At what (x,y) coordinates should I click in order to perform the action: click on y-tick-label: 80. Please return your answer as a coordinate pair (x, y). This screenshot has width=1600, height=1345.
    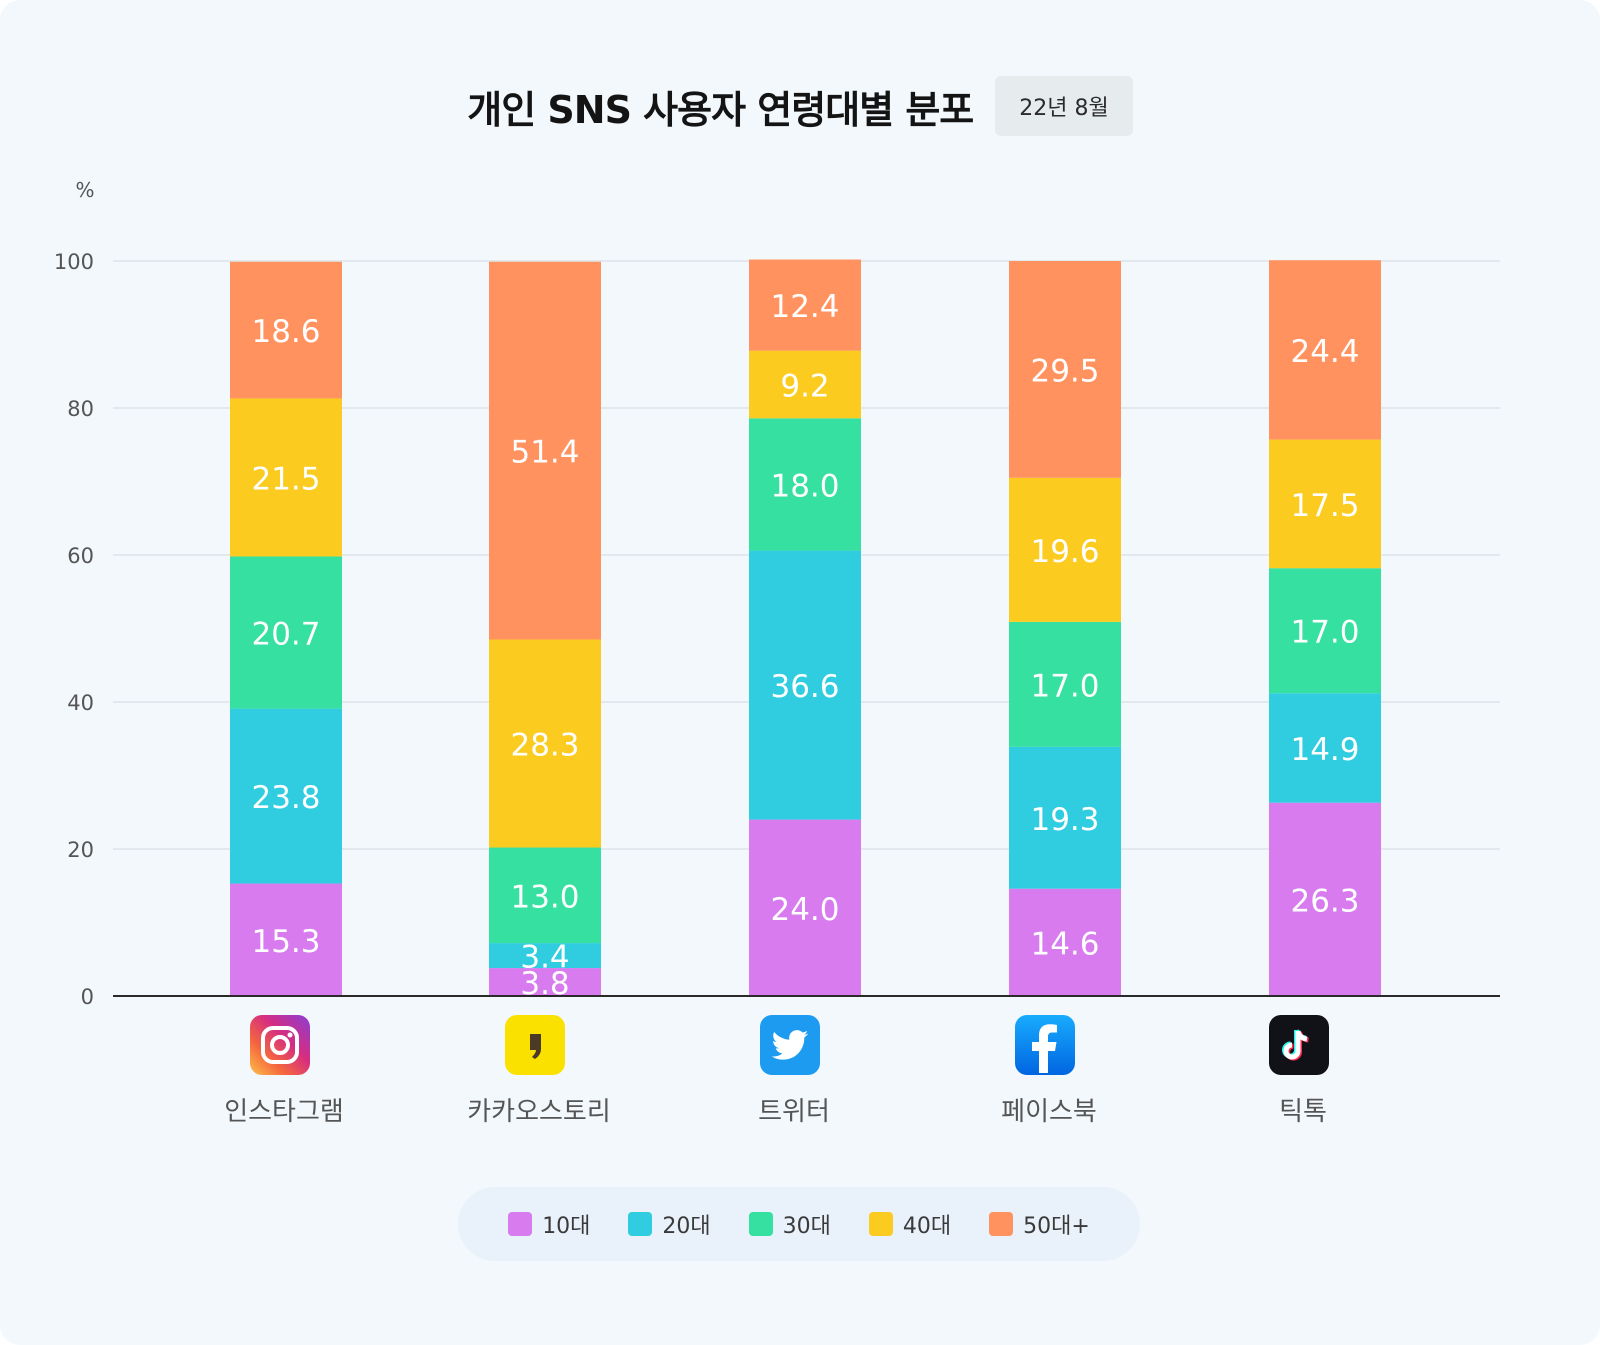
    Looking at the image, I should click on (80, 409).